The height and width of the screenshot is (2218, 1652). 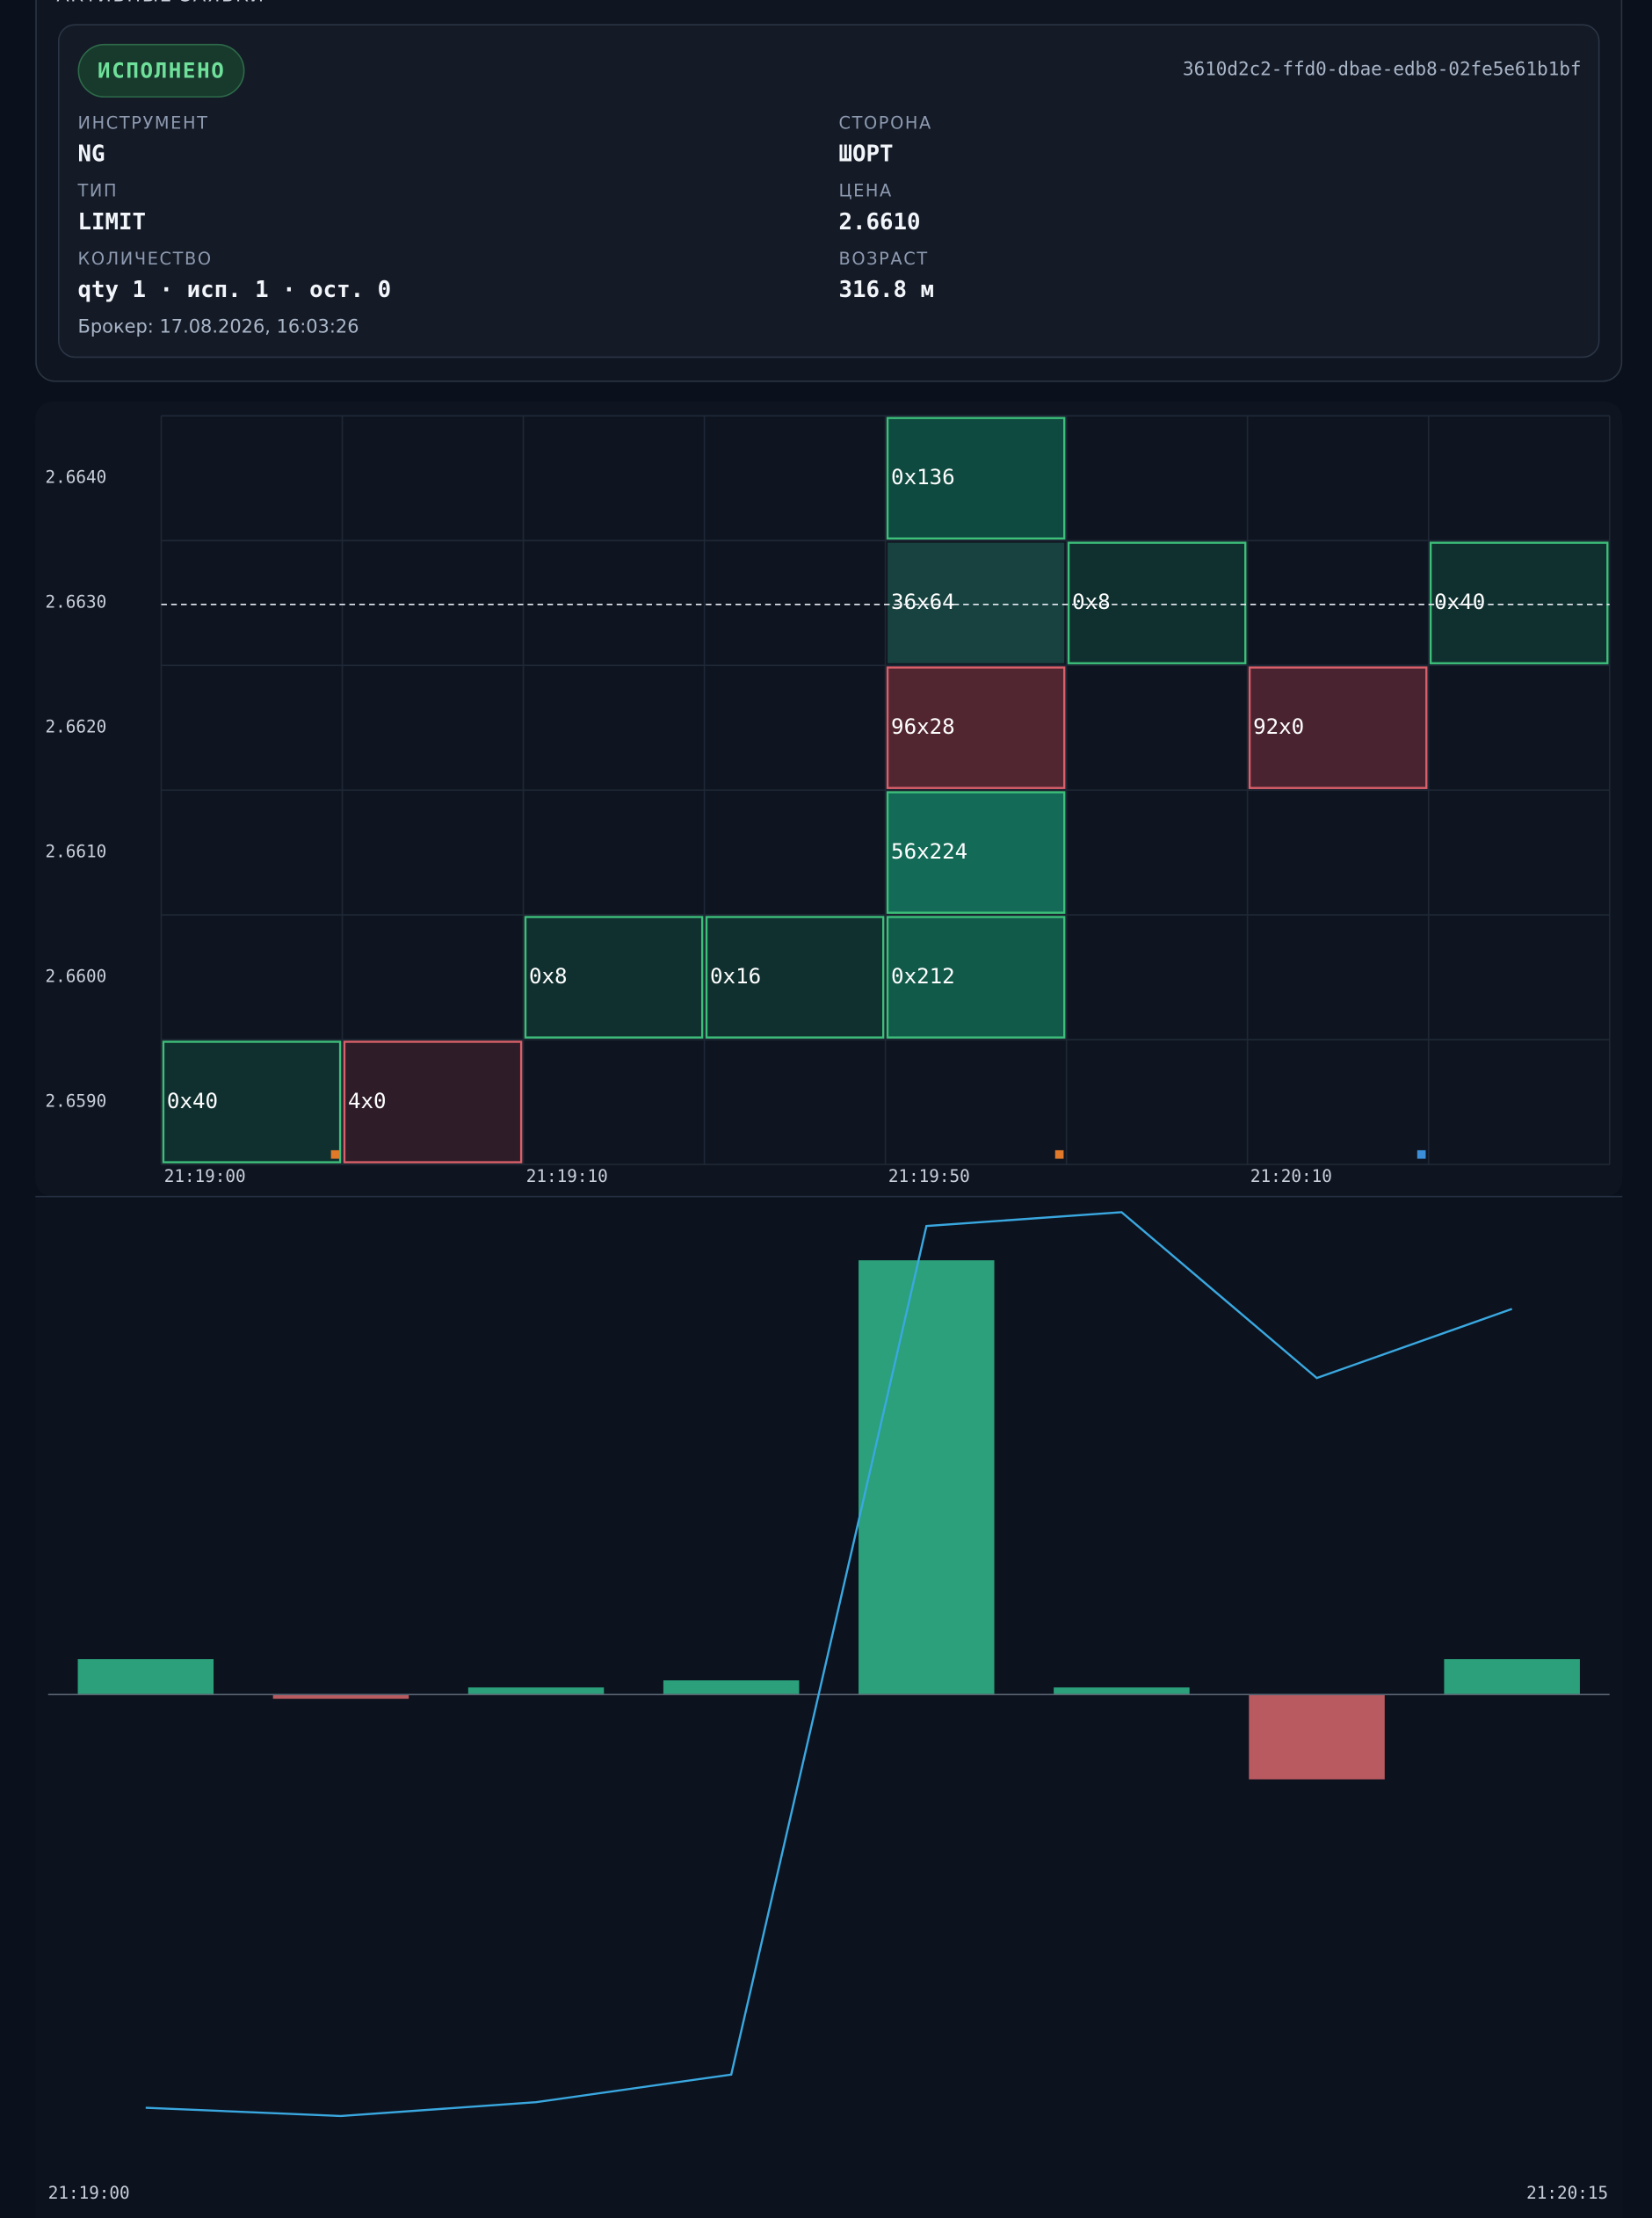 I want to click on cell-label: 36x64, so click(x=923, y=602).